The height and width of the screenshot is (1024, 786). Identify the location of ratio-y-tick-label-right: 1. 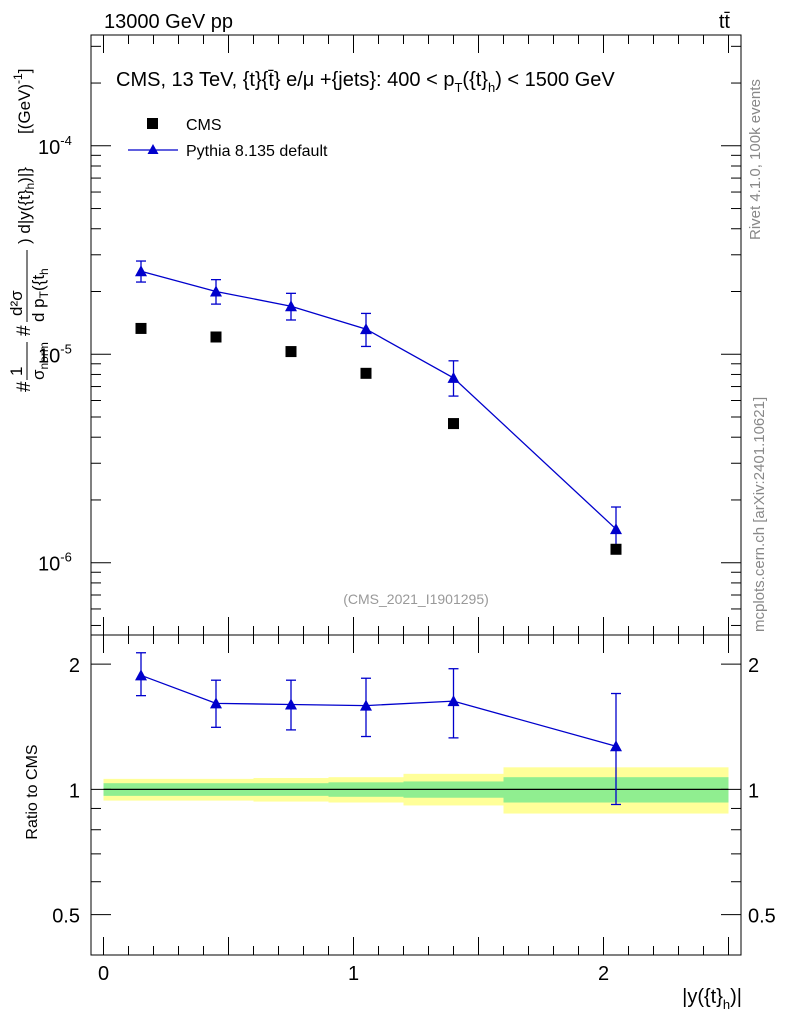
(753, 791).